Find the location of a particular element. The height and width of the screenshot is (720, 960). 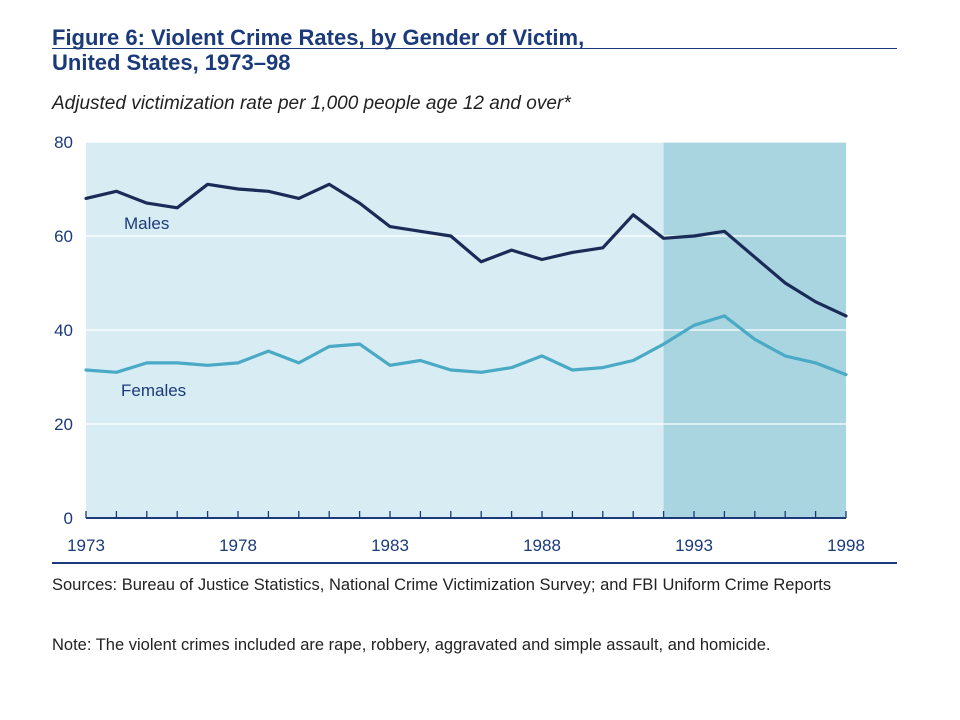

x-tick-label-1988: 1988 is located at coordinates (542, 545).